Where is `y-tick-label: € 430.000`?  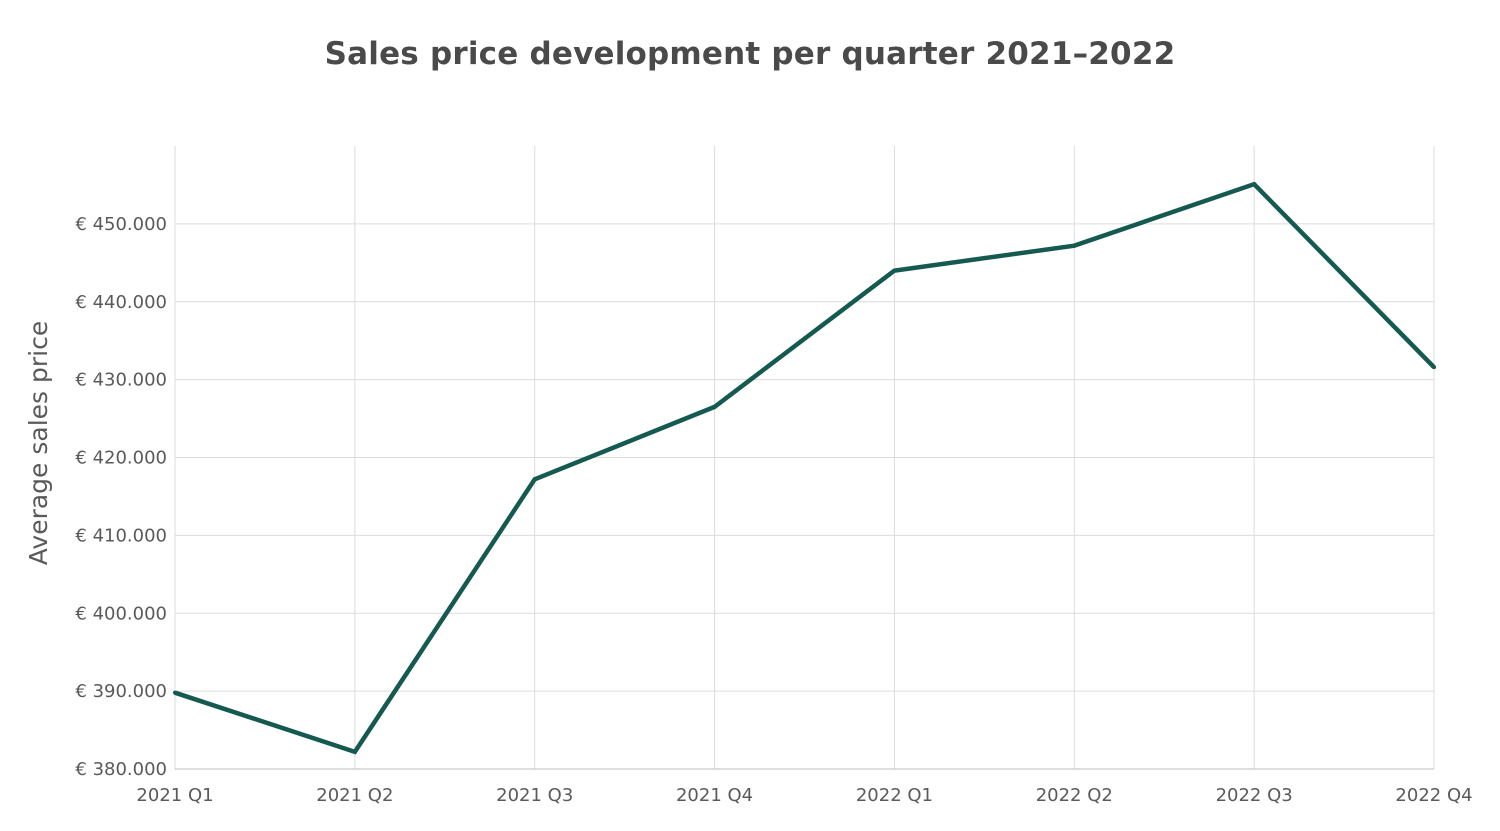 y-tick-label: € 430.000 is located at coordinates (121, 380).